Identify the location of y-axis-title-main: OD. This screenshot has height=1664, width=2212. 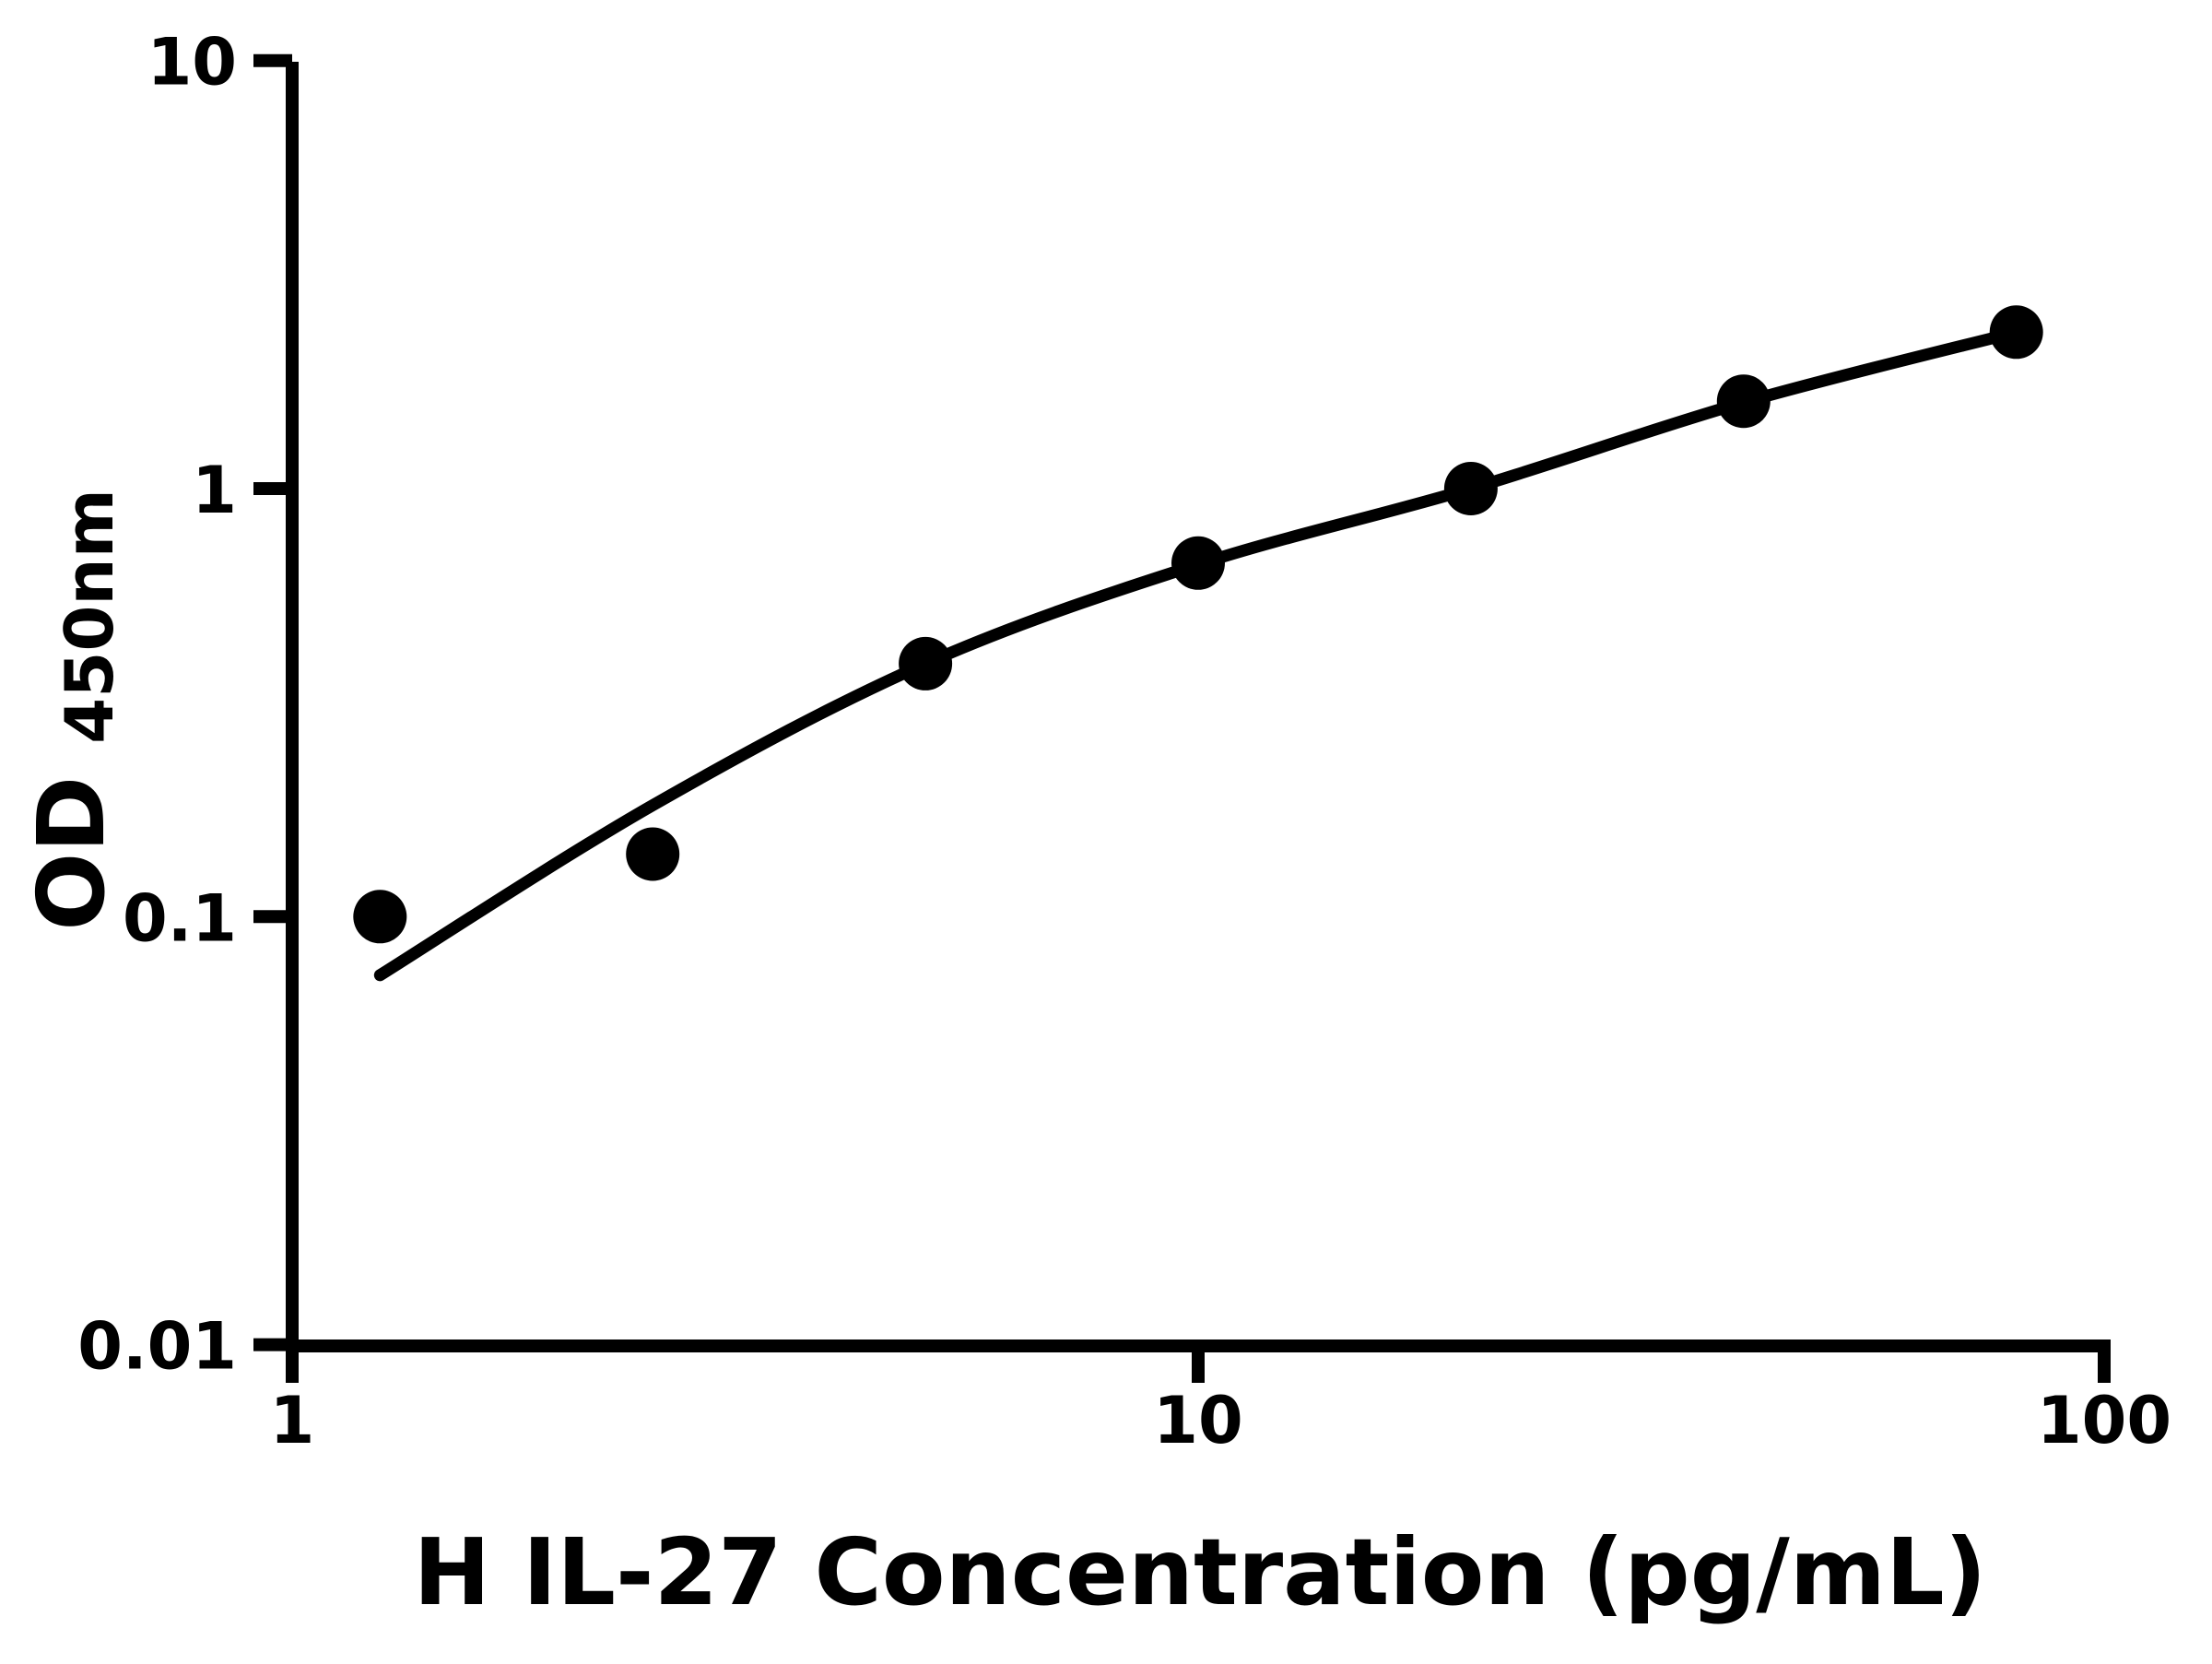
(71, 853).